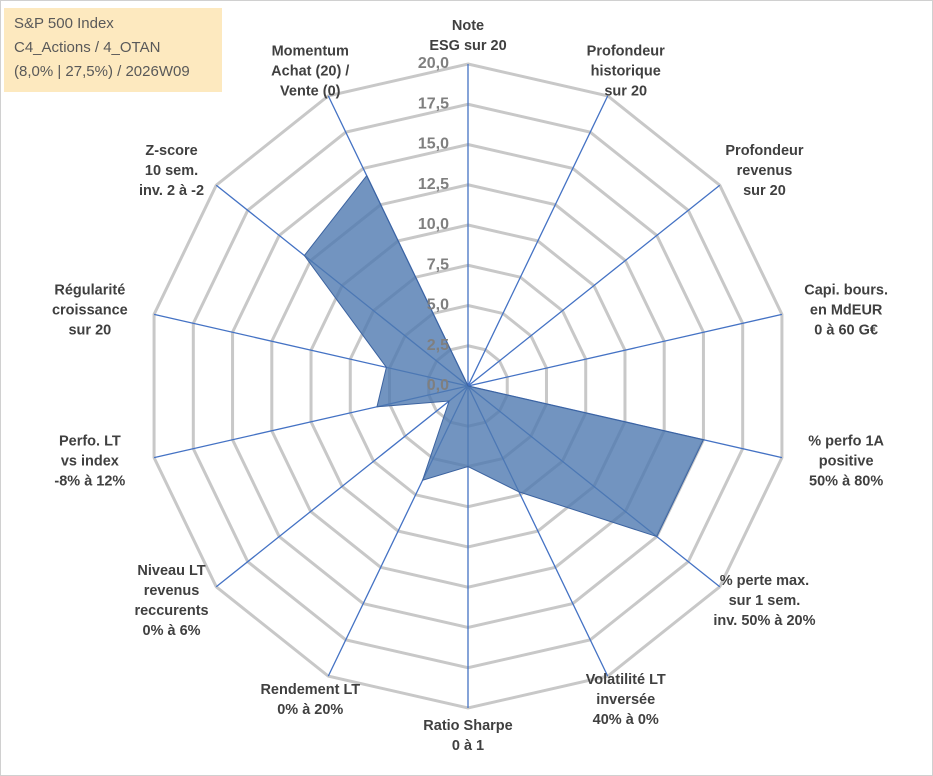  What do you see at coordinates (433, 144) in the screenshot?
I see `r-tick-label: 15,0` at bounding box center [433, 144].